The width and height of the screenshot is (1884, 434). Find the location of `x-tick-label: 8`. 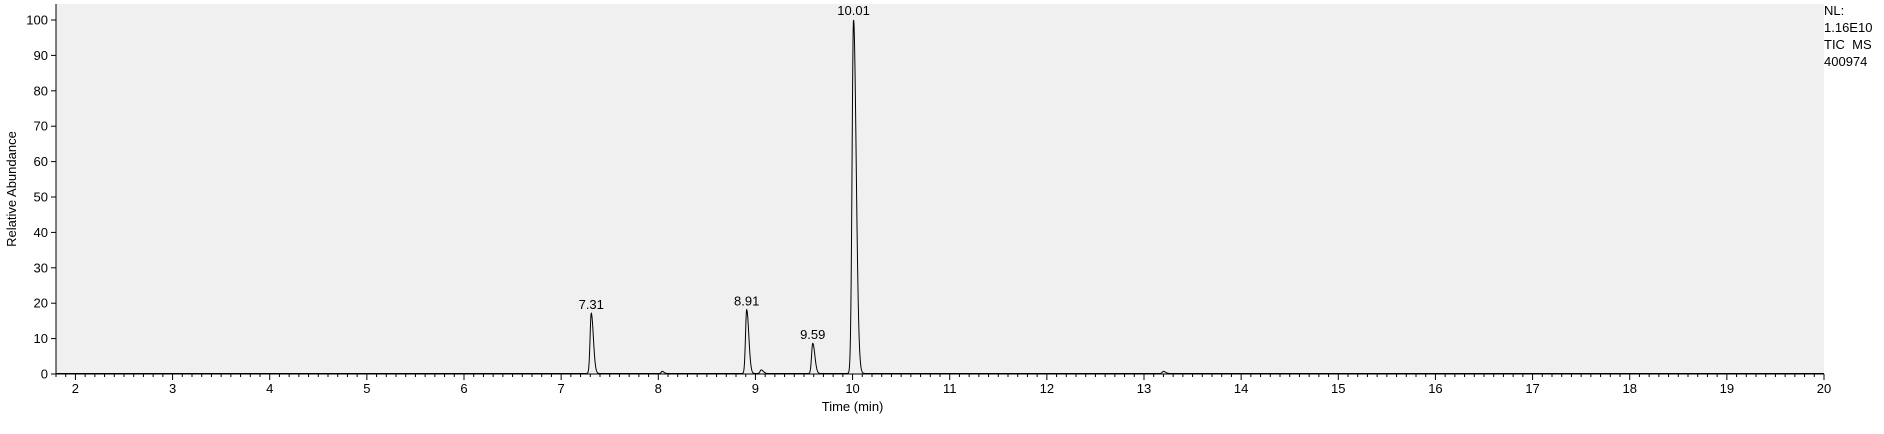

x-tick-label: 8 is located at coordinates (658, 388).